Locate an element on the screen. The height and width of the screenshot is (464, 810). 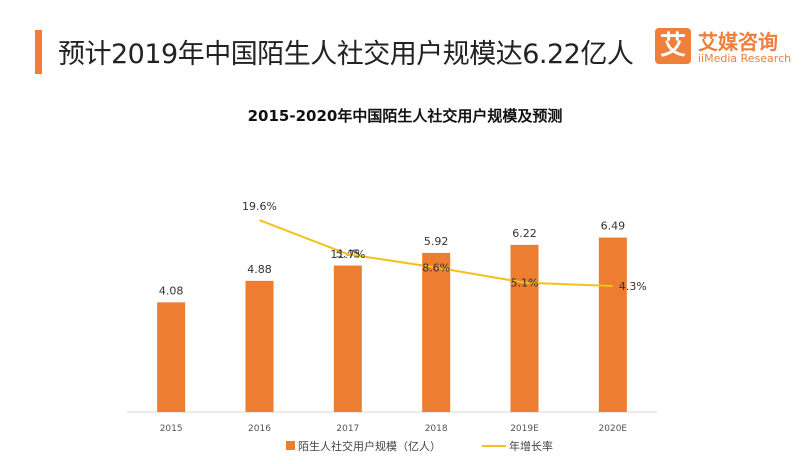
growth-rate-label-2016: 19.6% is located at coordinates (259, 206).